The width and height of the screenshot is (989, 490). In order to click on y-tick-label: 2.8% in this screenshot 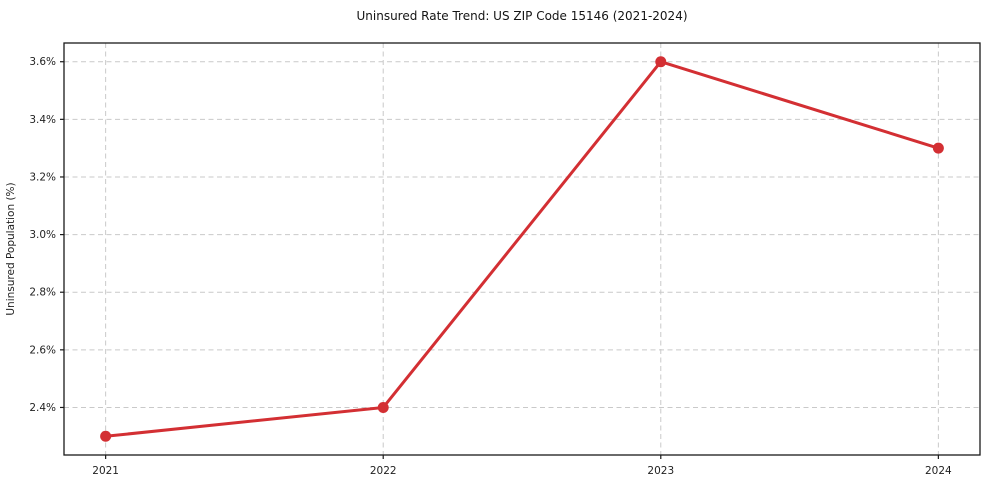, I will do `click(42, 293)`.